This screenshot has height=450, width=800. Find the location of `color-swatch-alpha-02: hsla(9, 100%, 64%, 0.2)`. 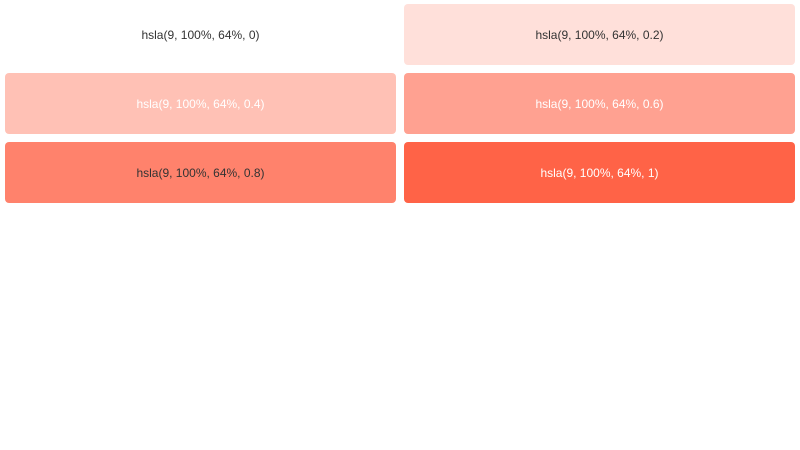

color-swatch-alpha-02: hsla(9, 100%, 64%, 0.2) is located at coordinates (599, 34).